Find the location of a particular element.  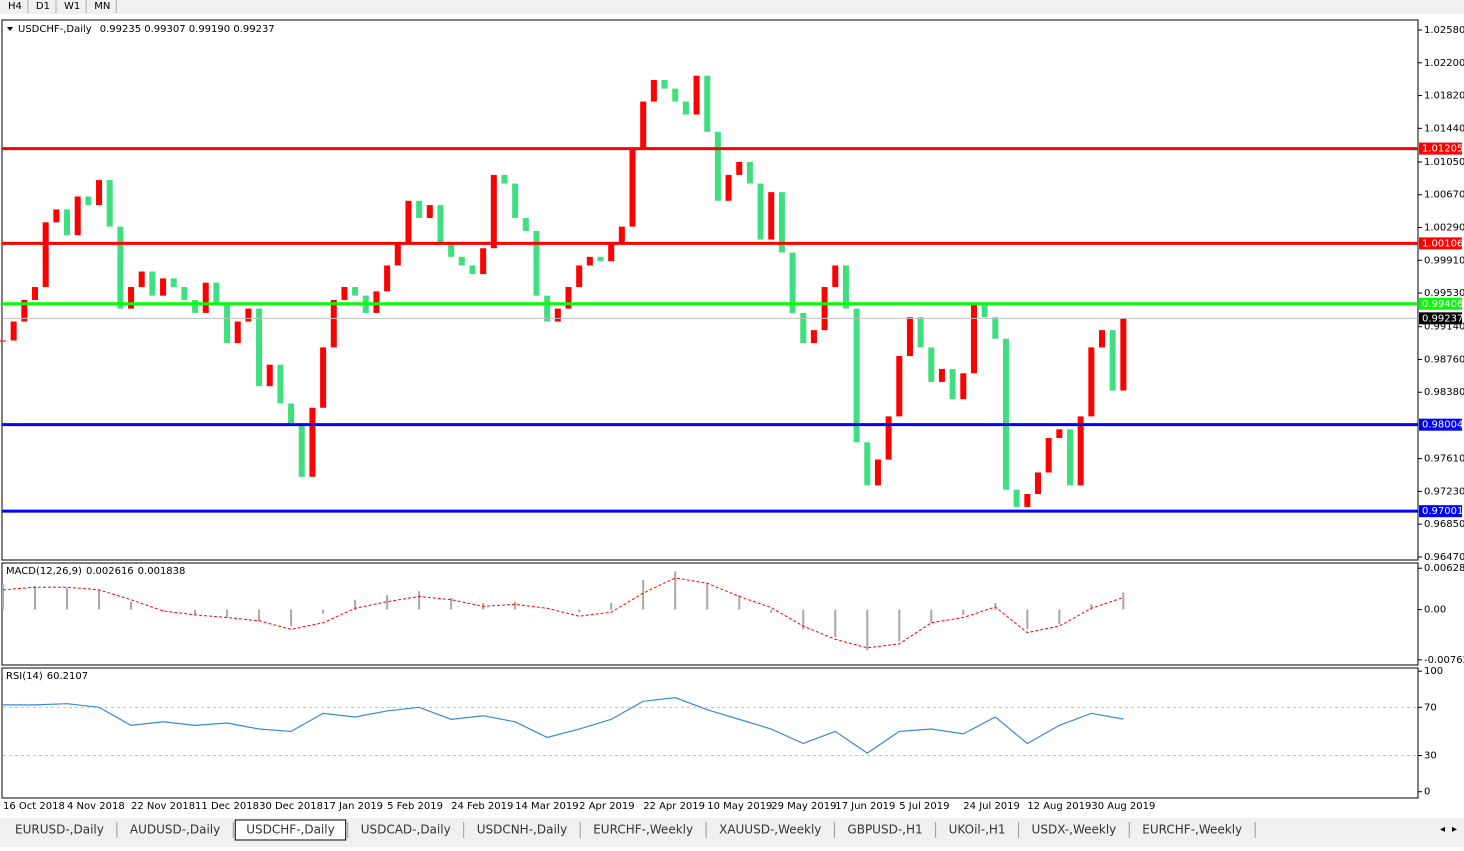

chart-tab: USDCNH-,Daily is located at coordinates (522, 830).